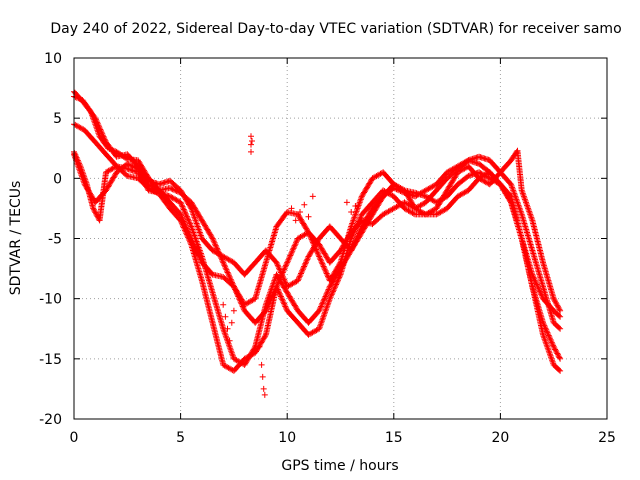 The width and height of the screenshot is (640, 480). Describe the element at coordinates (74, 438) in the screenshot. I see `x-tick-label: 0` at that location.